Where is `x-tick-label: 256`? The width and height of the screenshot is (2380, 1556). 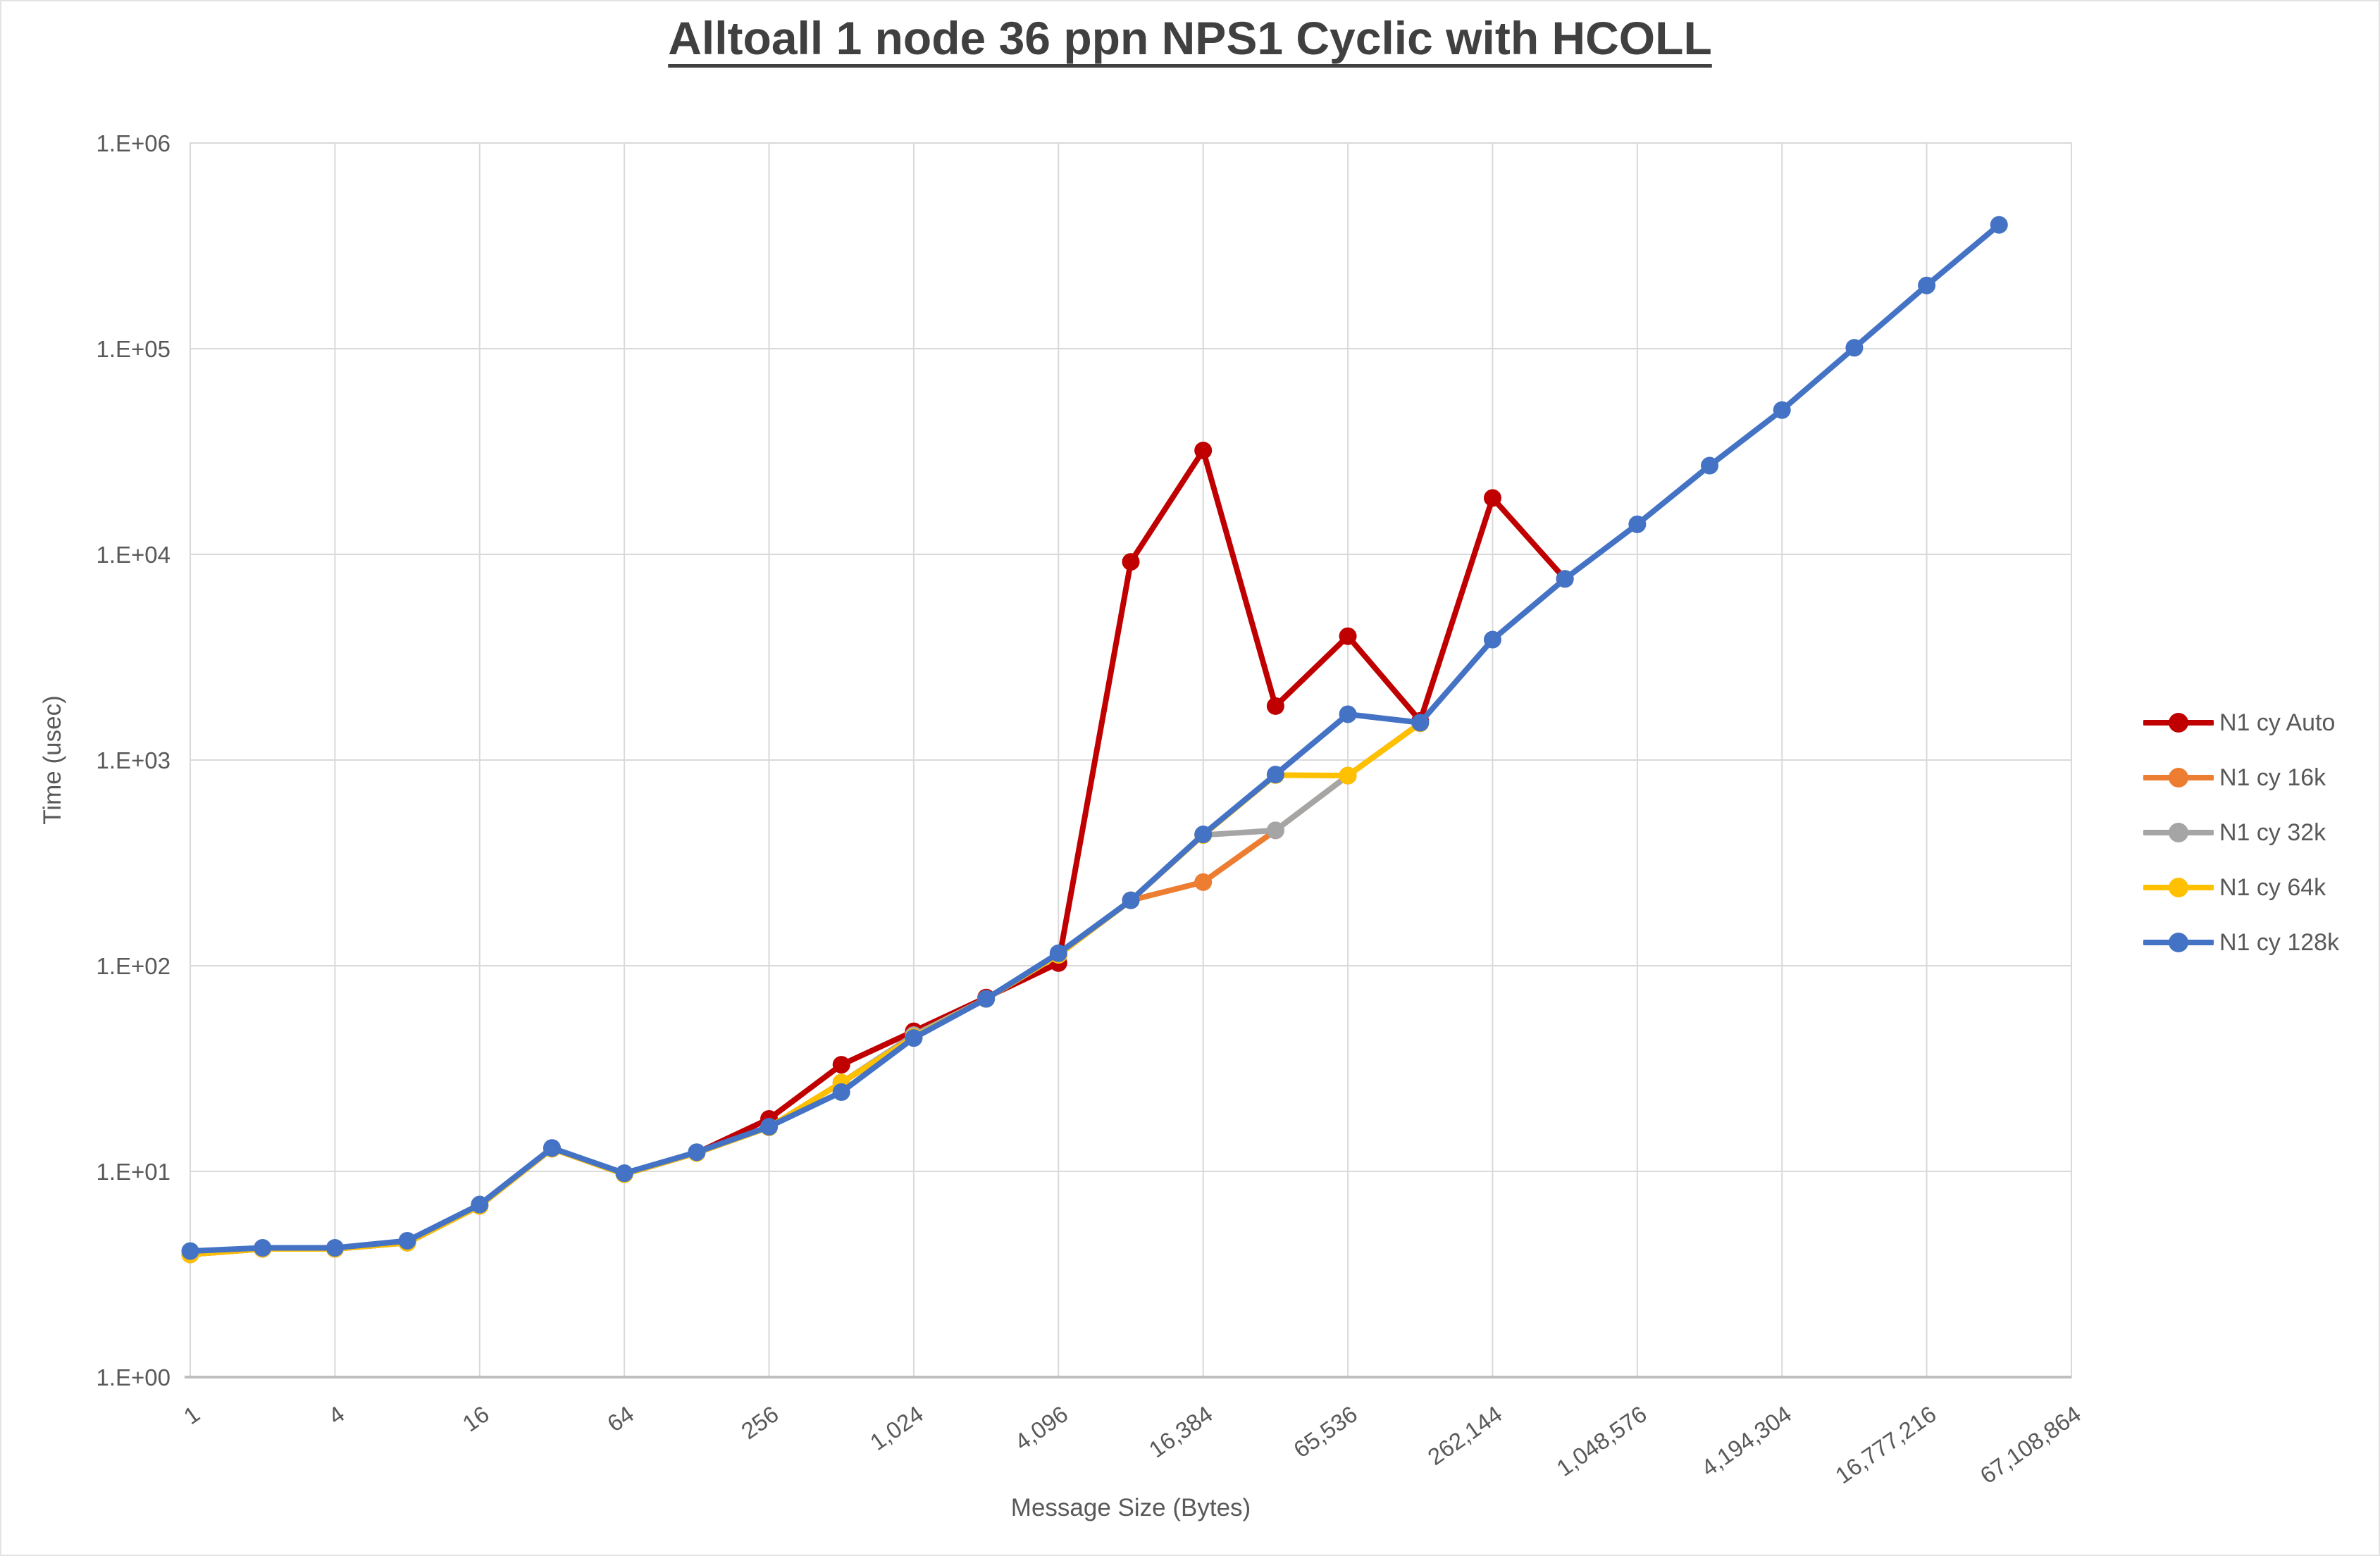 x-tick-label: 256 is located at coordinates (759, 1422).